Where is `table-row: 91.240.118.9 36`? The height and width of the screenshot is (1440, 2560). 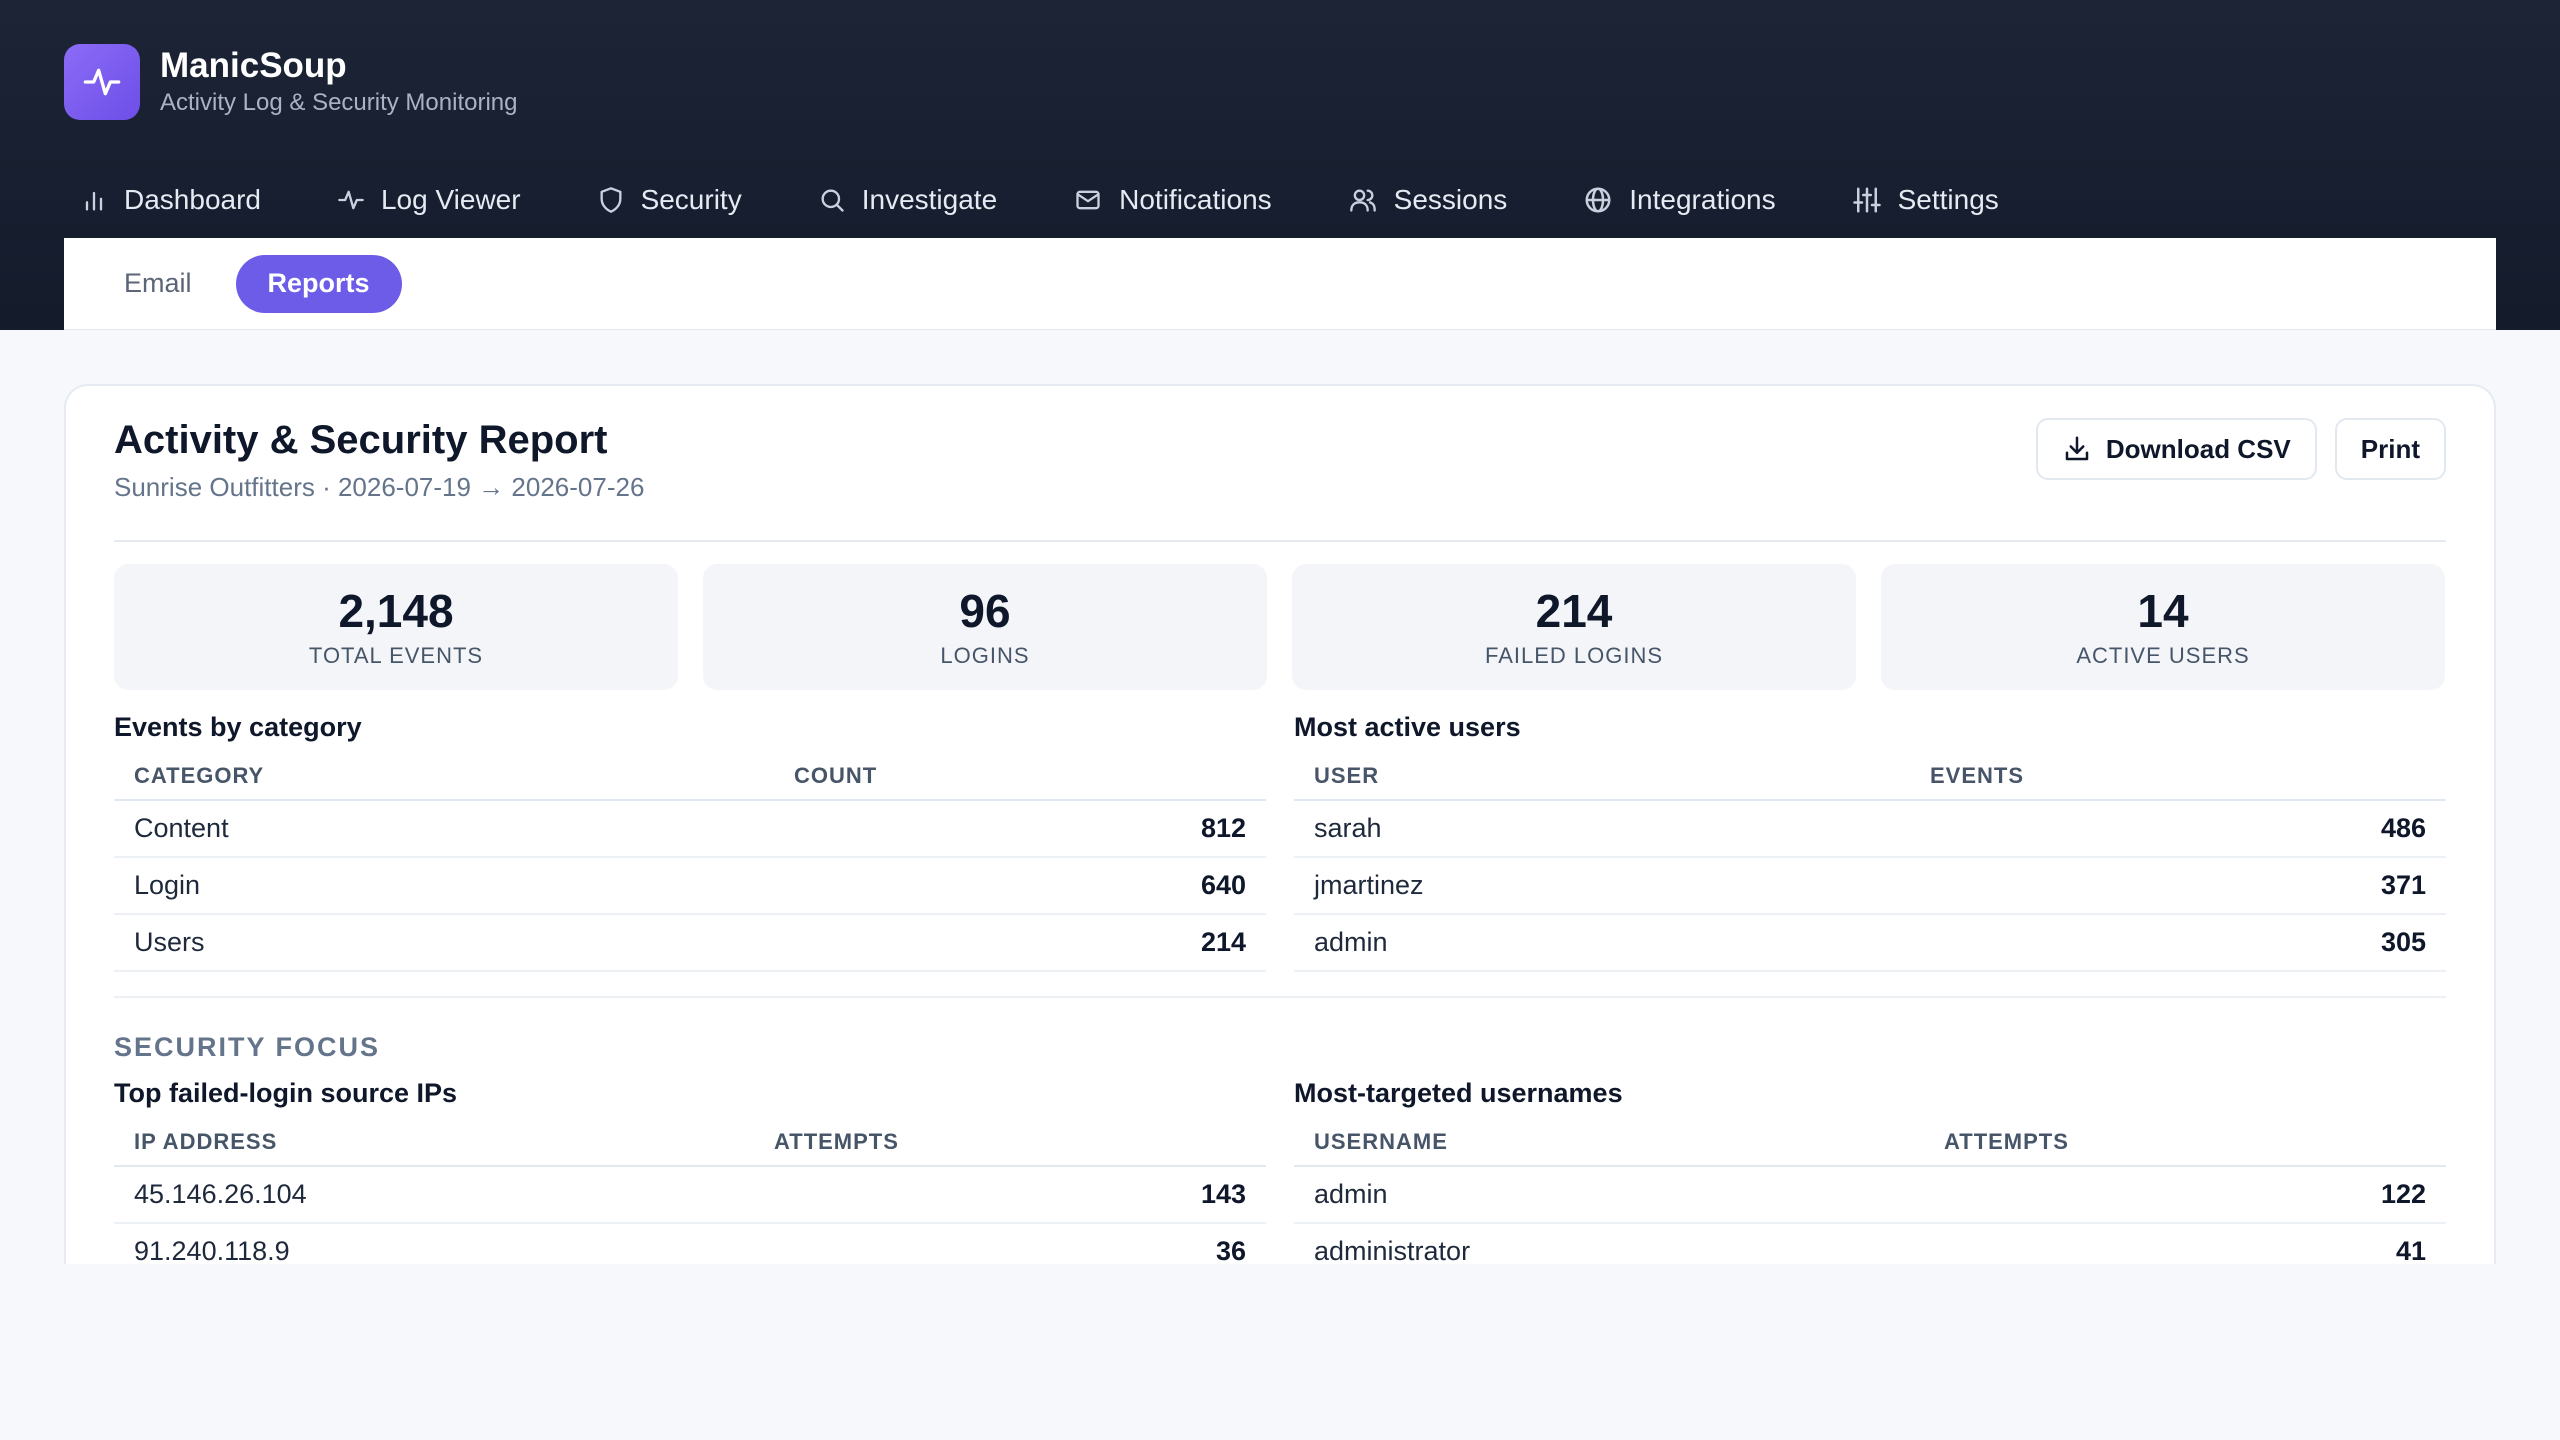 table-row: 91.240.118.9 36 is located at coordinates (690, 1243).